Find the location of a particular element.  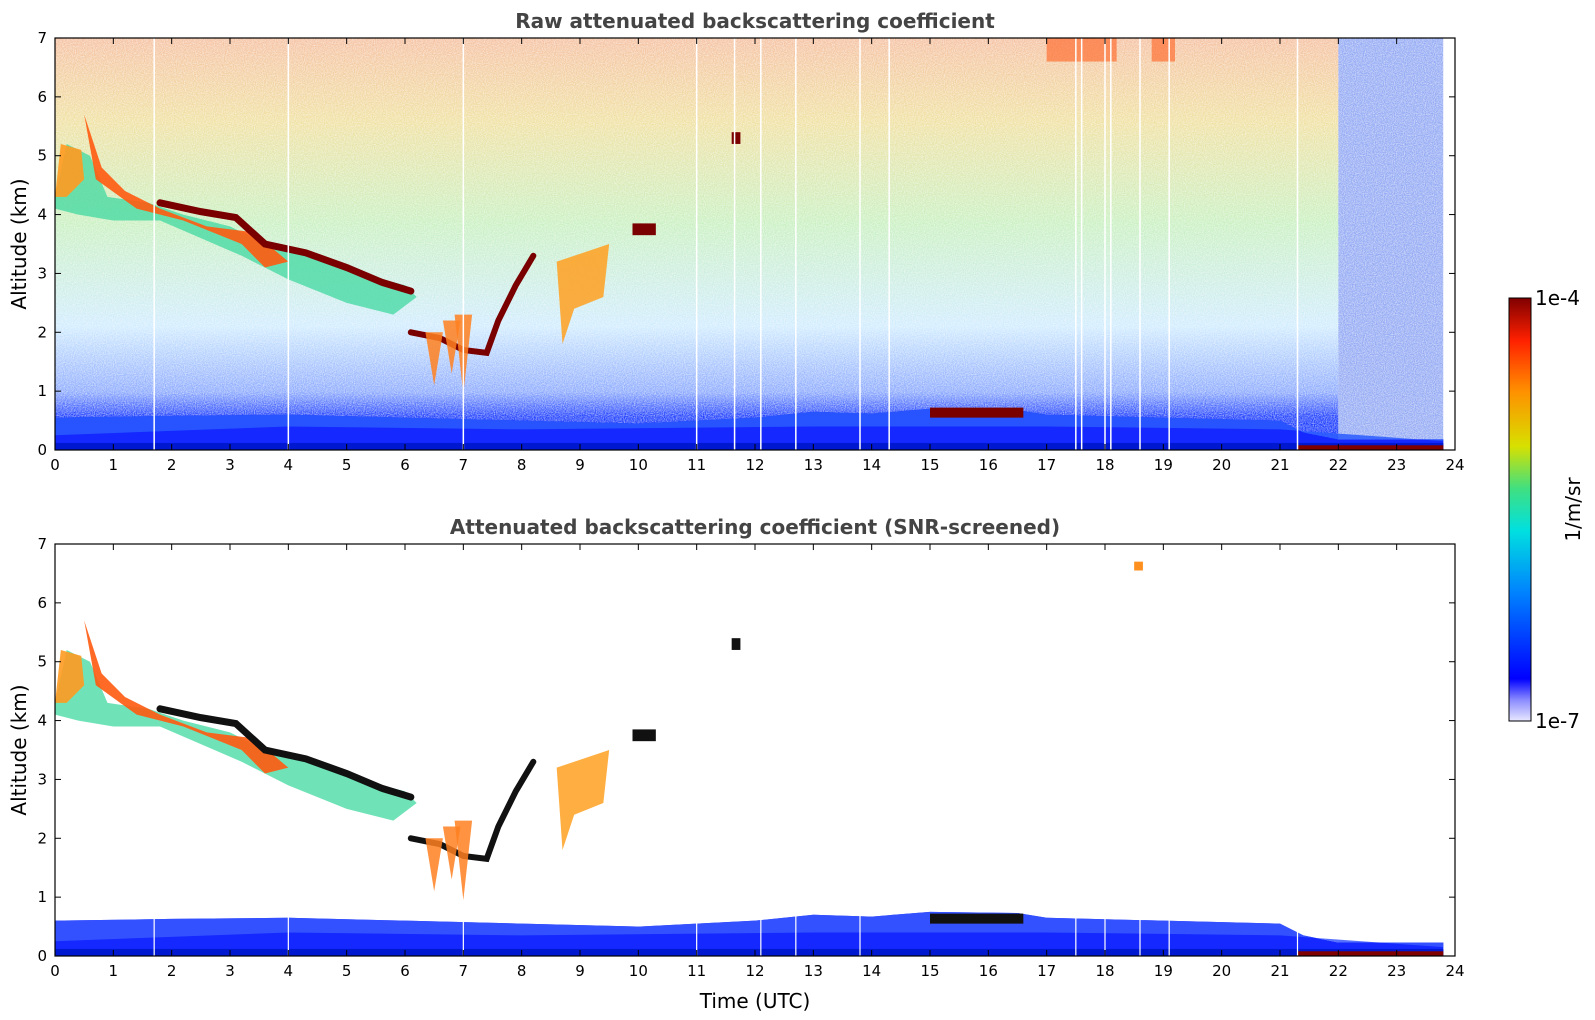

x-tick-label: 9 is located at coordinates (580, 971).